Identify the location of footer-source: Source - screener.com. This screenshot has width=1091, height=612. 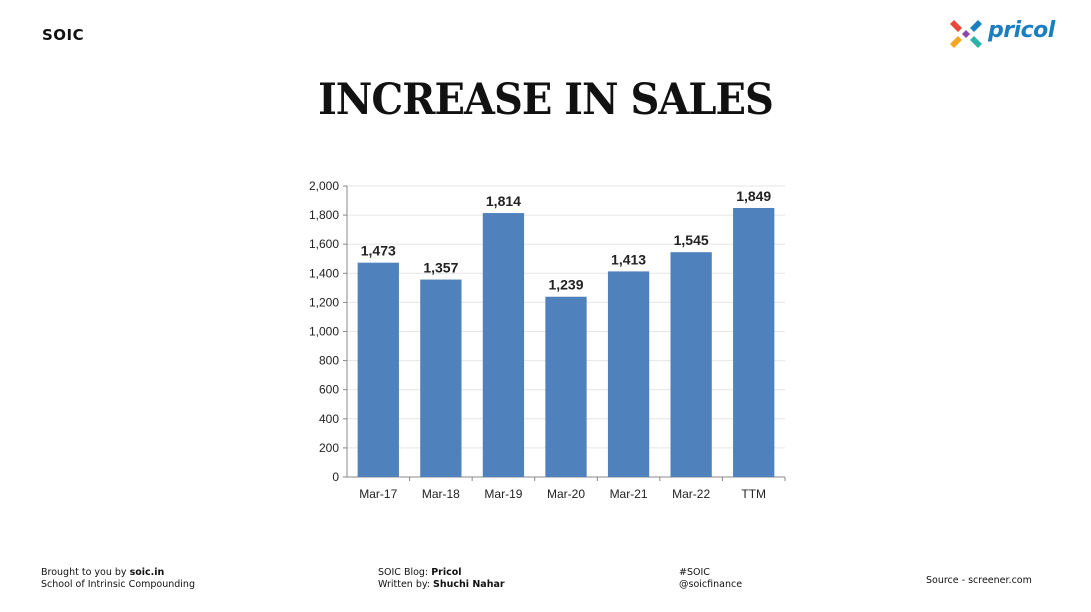
(979, 580).